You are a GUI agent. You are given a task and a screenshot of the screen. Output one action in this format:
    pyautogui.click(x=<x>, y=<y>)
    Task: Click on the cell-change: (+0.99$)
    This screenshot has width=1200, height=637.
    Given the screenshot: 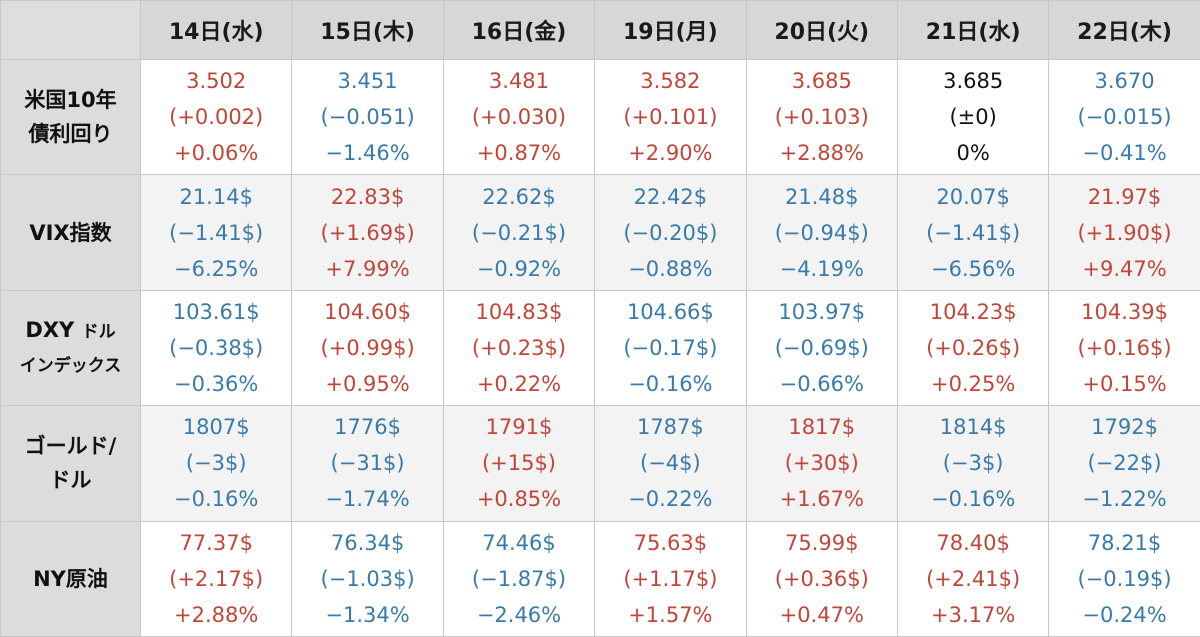 What is the action you would take?
    pyautogui.click(x=367, y=347)
    